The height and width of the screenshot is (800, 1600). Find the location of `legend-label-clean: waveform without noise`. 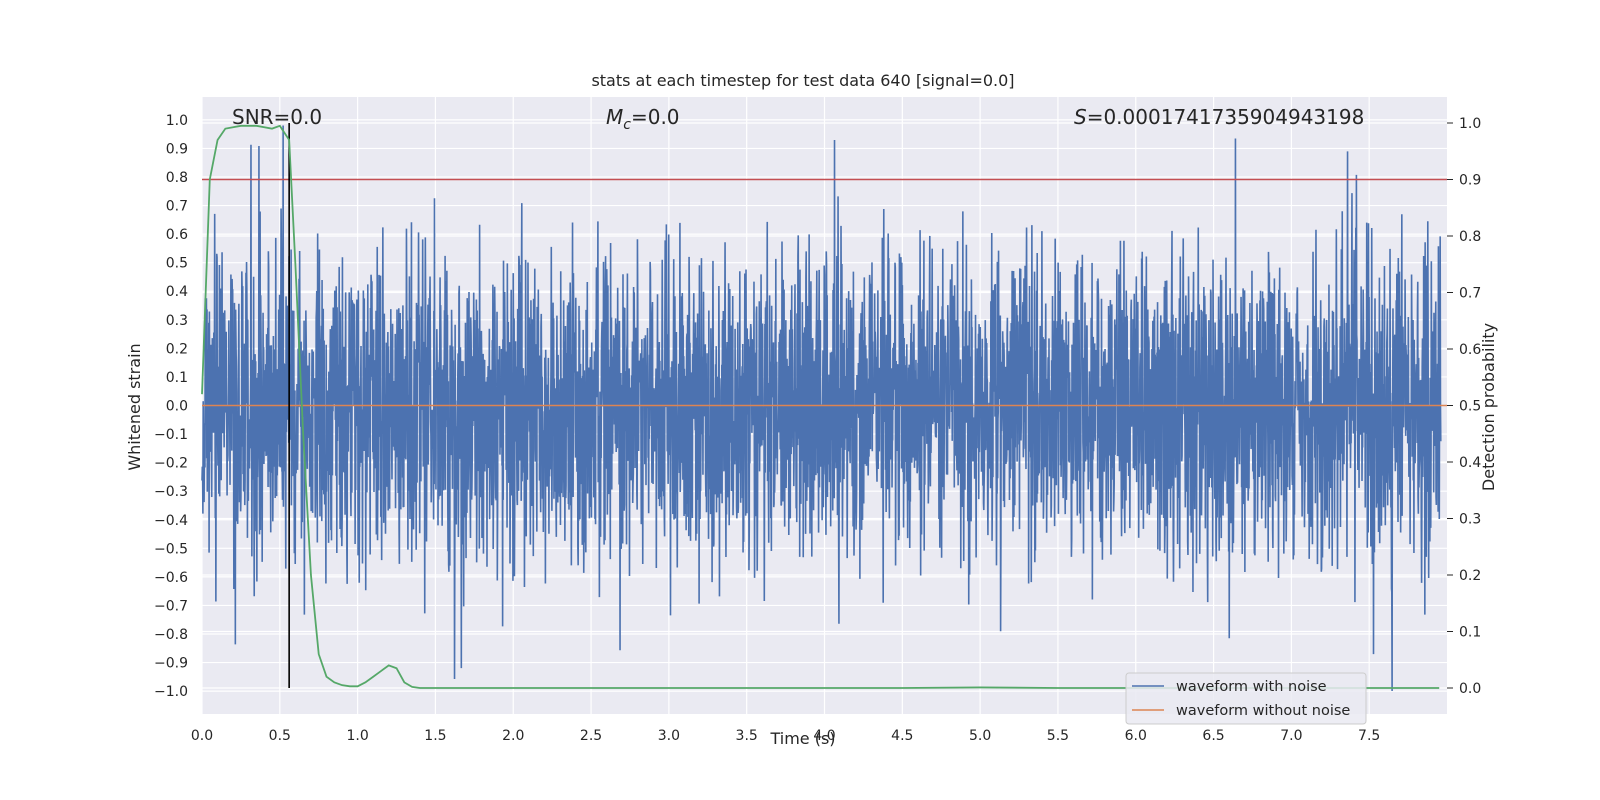

legend-label-clean: waveform without noise is located at coordinates (1263, 711).